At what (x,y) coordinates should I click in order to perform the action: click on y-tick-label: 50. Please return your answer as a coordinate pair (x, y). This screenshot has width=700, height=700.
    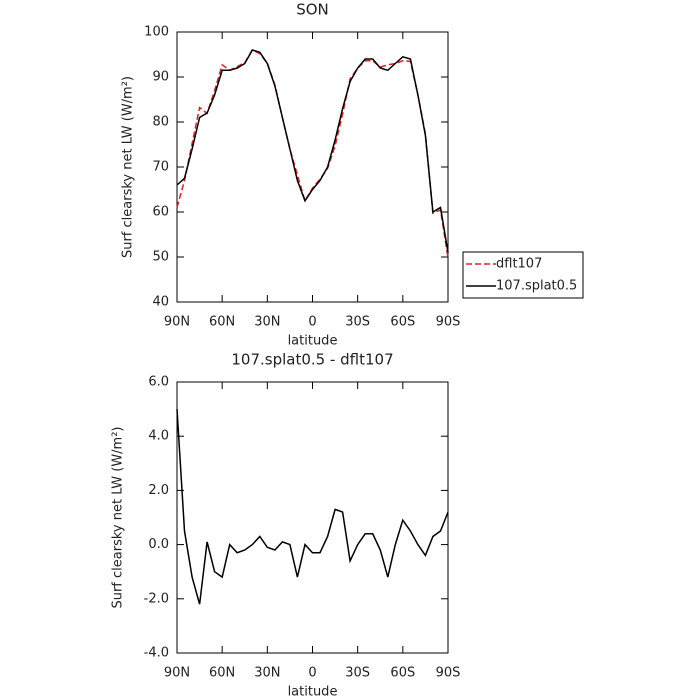
    Looking at the image, I should click on (160, 257).